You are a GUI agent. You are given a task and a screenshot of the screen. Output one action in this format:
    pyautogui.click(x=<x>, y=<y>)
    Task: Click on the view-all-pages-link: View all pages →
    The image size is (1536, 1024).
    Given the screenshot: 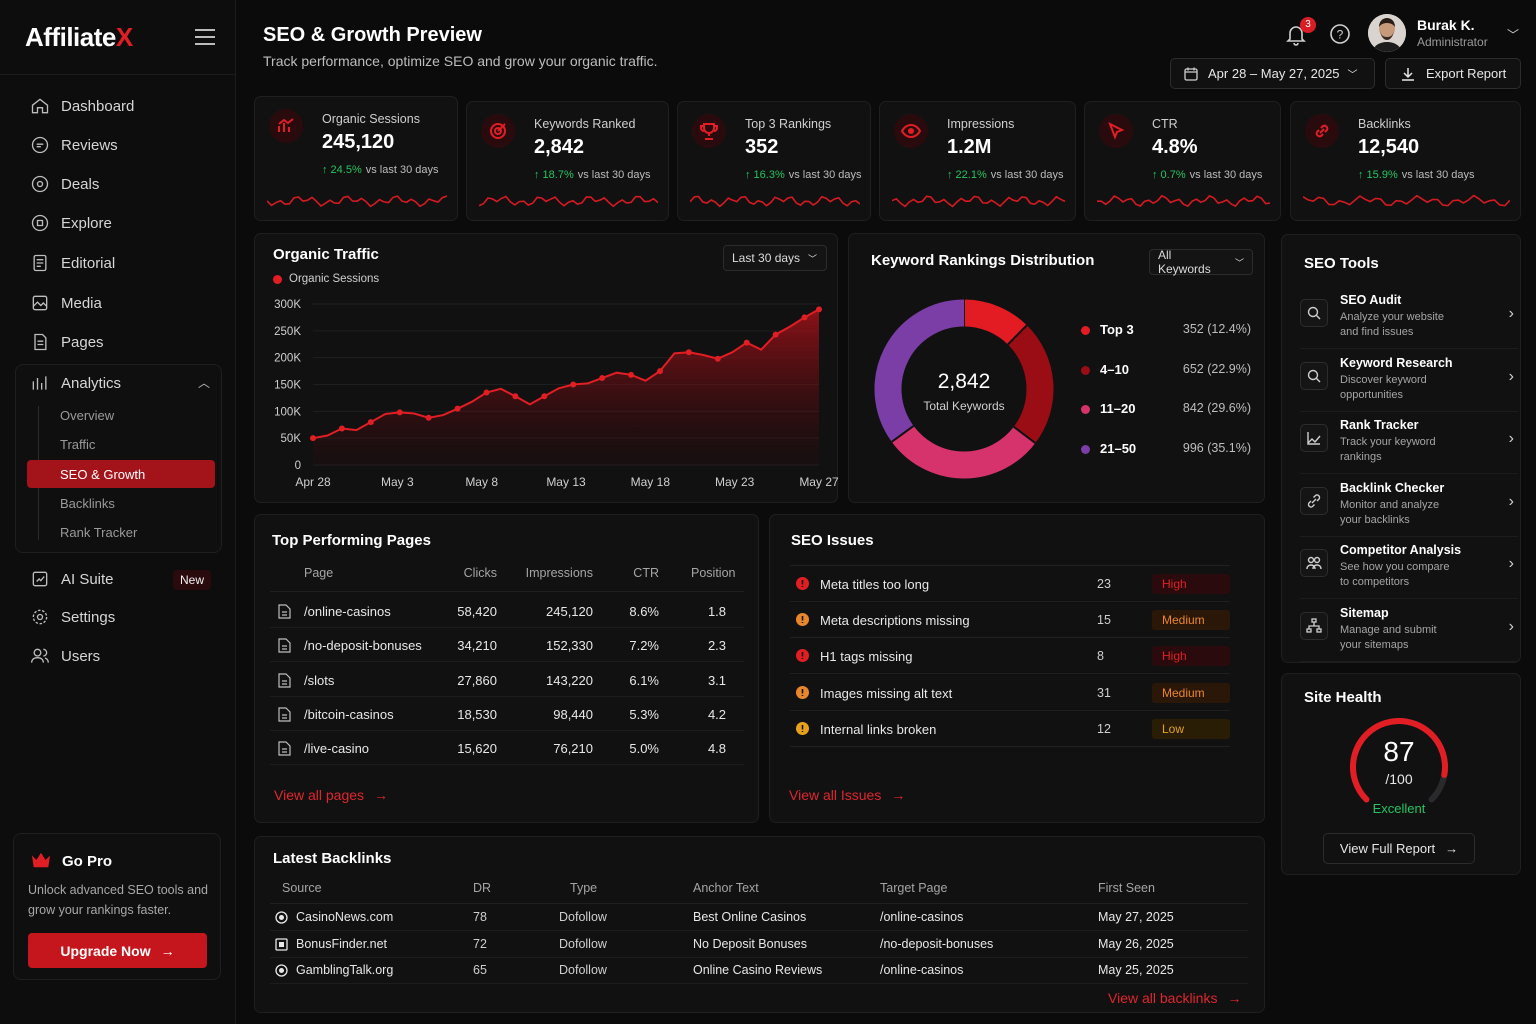 What is the action you would take?
    pyautogui.click(x=331, y=795)
    